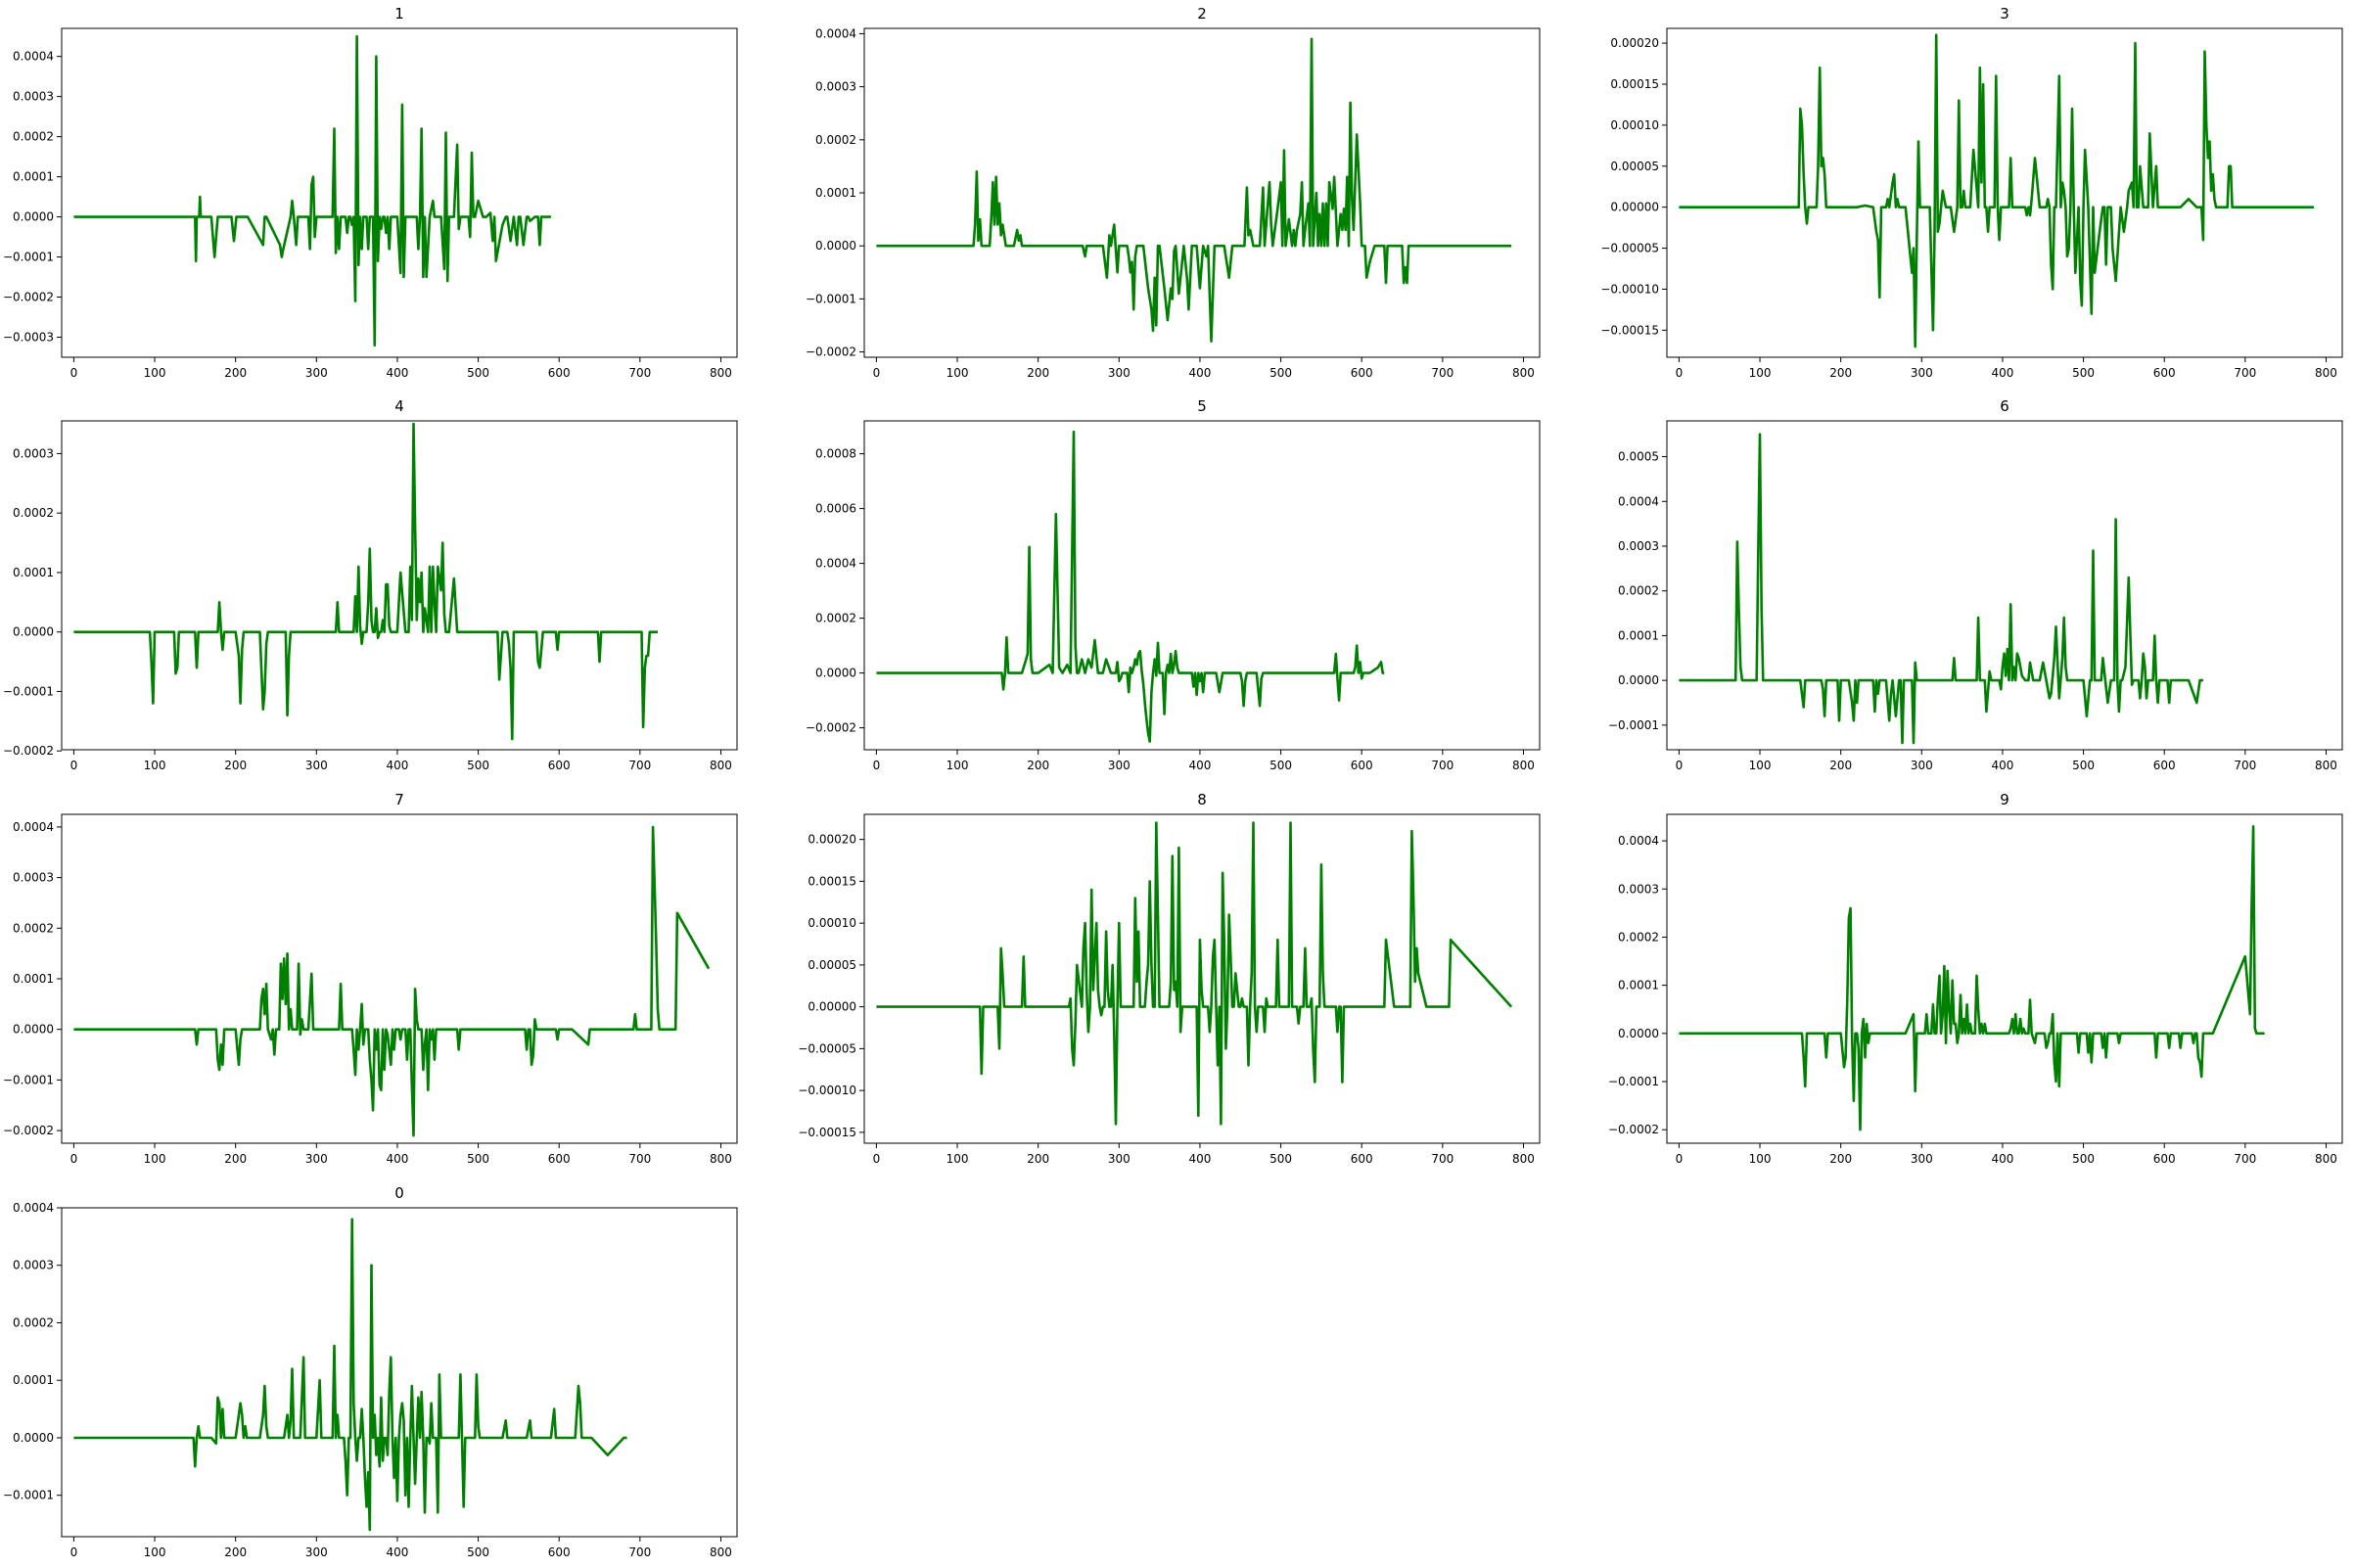 This screenshot has height=1568, width=2354. Describe the element at coordinates (836, 509) in the screenshot. I see `y-tick-label: 0.0006` at that location.